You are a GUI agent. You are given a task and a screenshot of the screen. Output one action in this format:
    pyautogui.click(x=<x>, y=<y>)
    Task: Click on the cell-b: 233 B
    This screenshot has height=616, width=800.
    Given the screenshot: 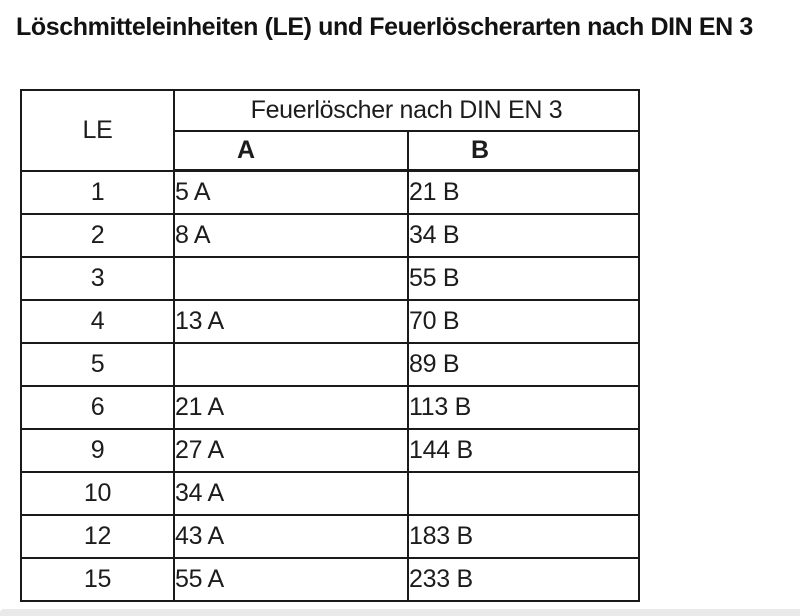 What is the action you would take?
    pyautogui.click(x=523, y=579)
    